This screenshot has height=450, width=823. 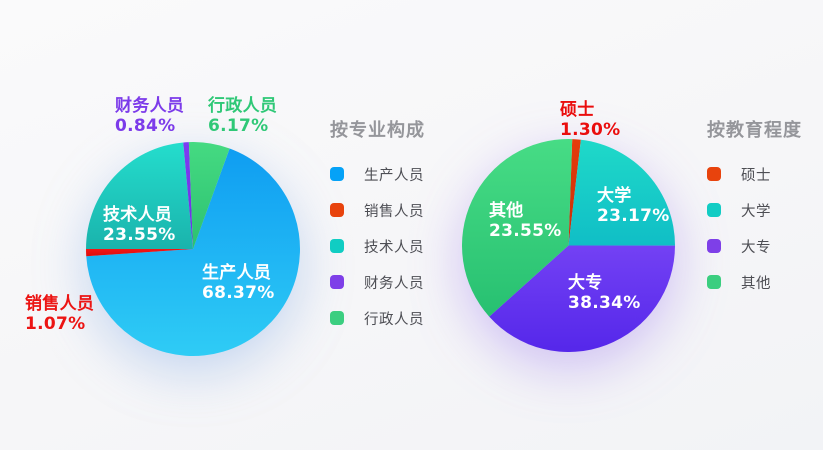 What do you see at coordinates (209, 195) in the screenshot?
I see `pie-slice-admin-staff` at bounding box center [209, 195].